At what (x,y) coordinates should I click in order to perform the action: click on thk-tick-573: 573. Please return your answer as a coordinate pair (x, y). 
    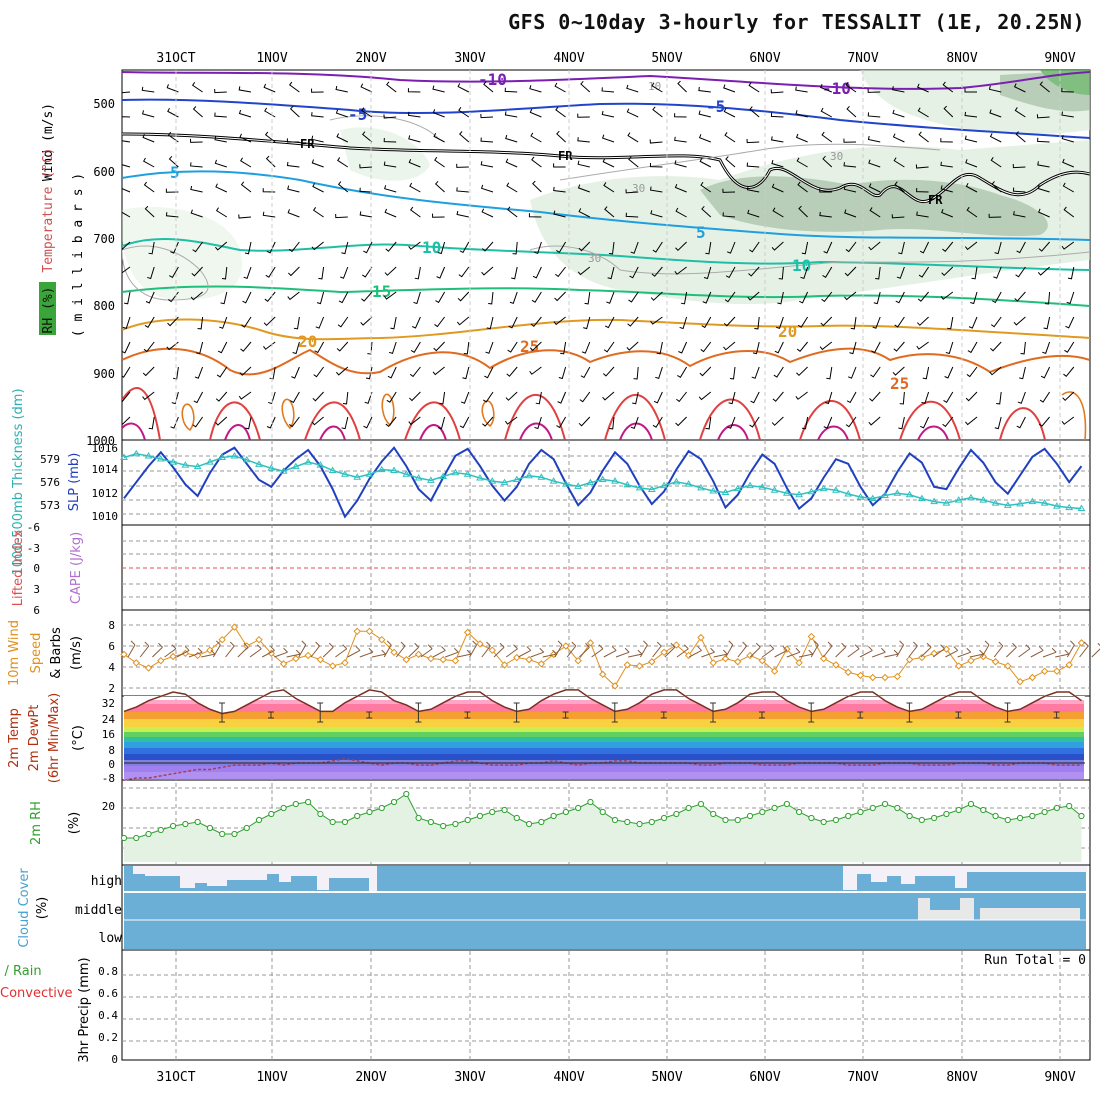
    Looking at the image, I should click on (50, 505).